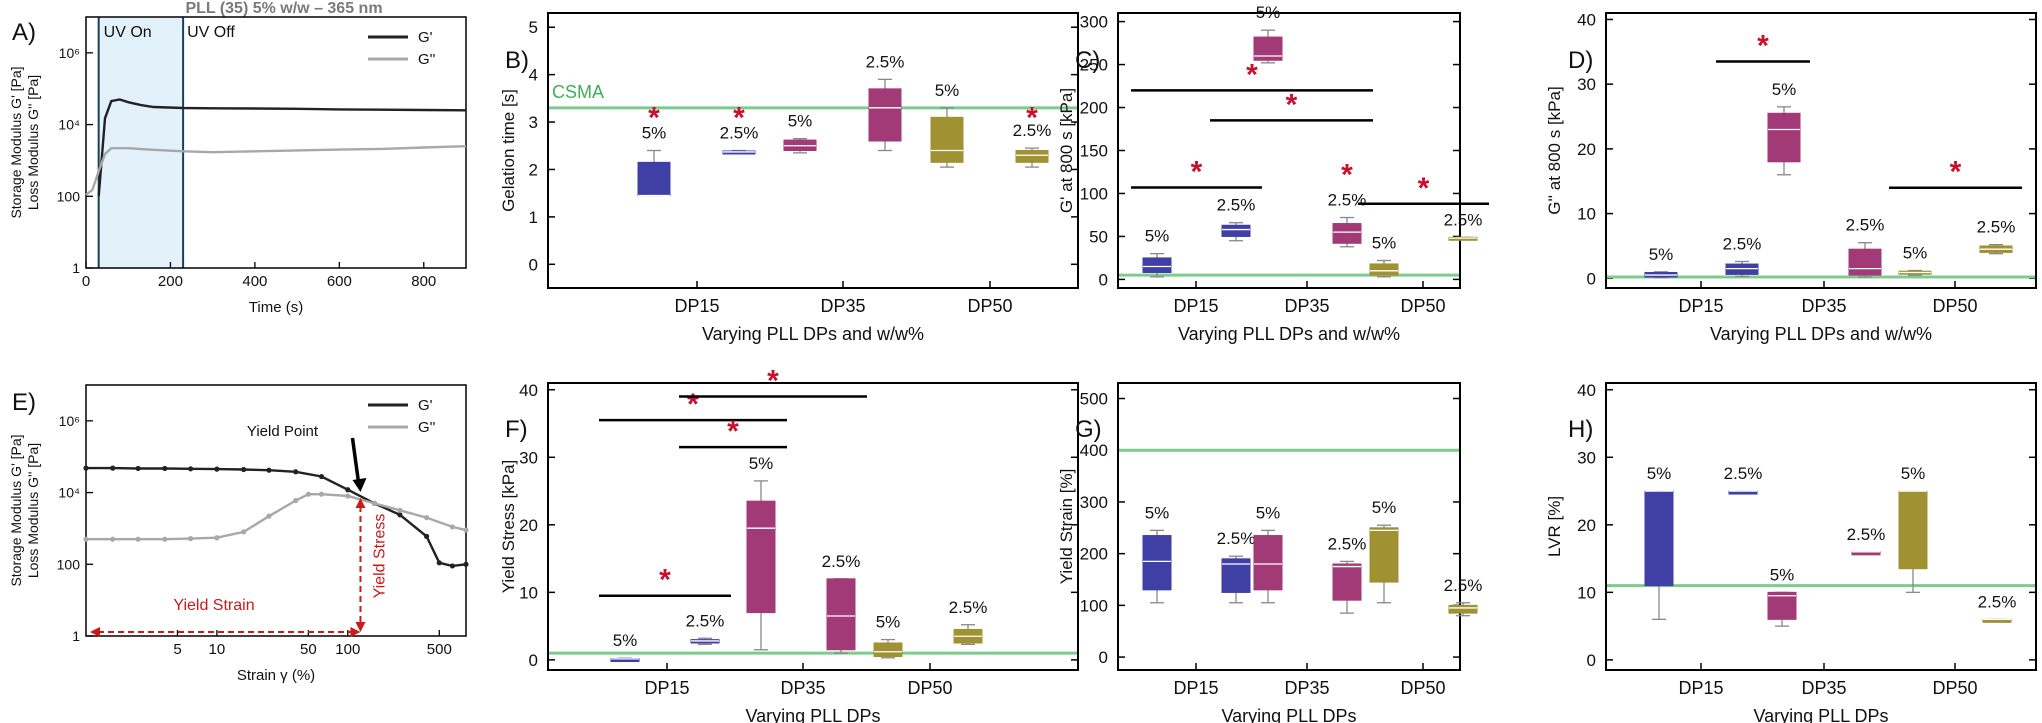 This screenshot has height=723, width=2042. Describe the element at coordinates (1087, 60) in the screenshot. I see `panel-label: C)` at that location.